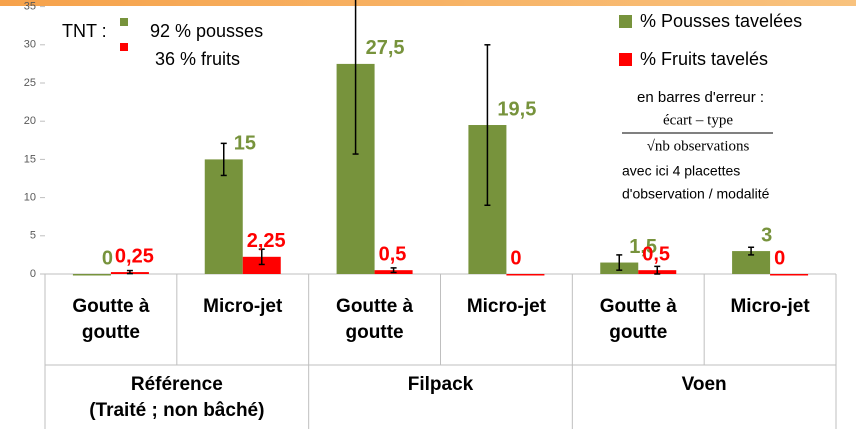  I want to click on tnt-line: 92 % pousses, so click(206, 31).